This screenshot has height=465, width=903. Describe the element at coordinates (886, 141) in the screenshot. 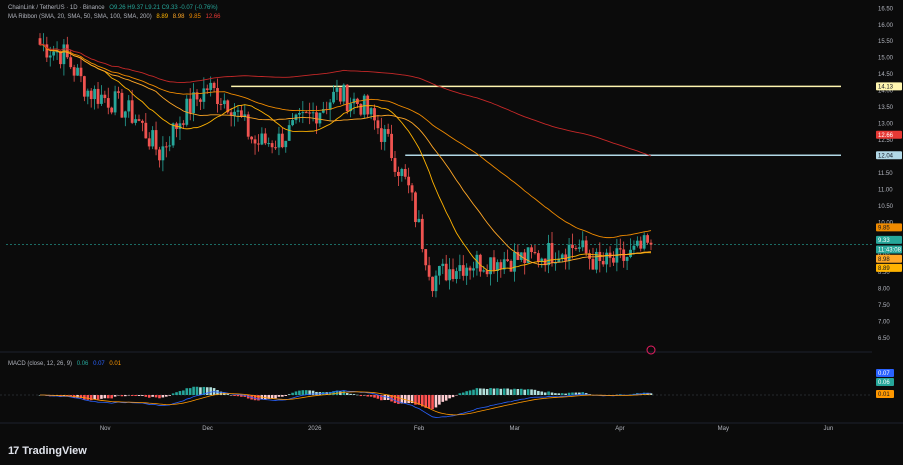

I see `price-tick-label: 12.50` at that location.